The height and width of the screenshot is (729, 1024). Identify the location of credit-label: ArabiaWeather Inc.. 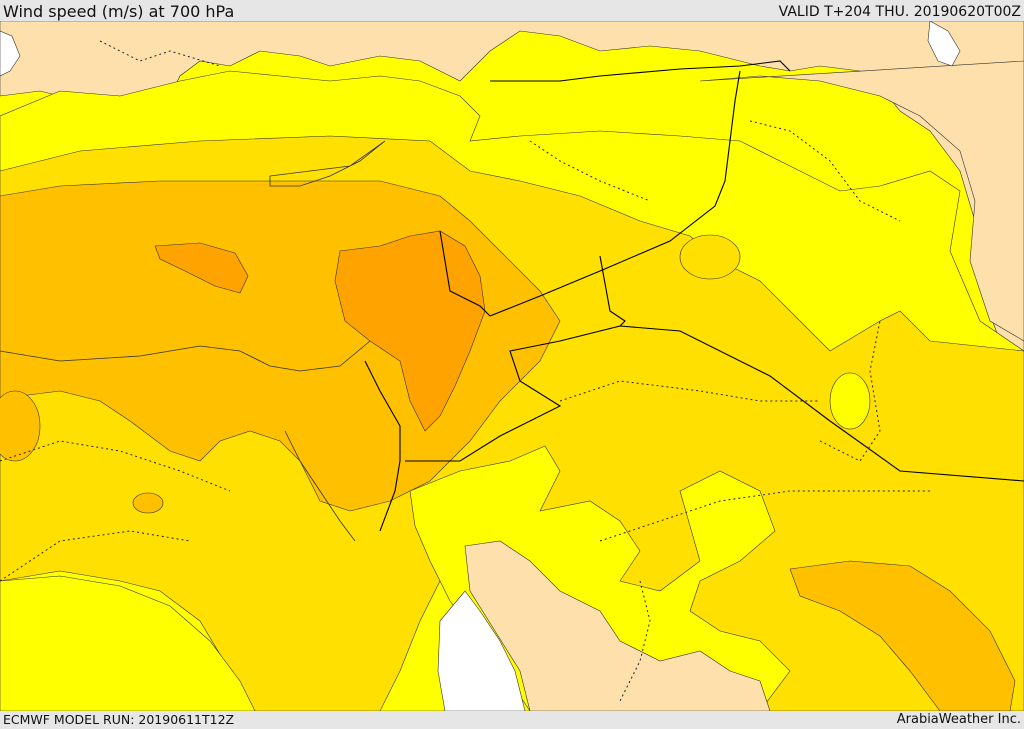
(958, 719).